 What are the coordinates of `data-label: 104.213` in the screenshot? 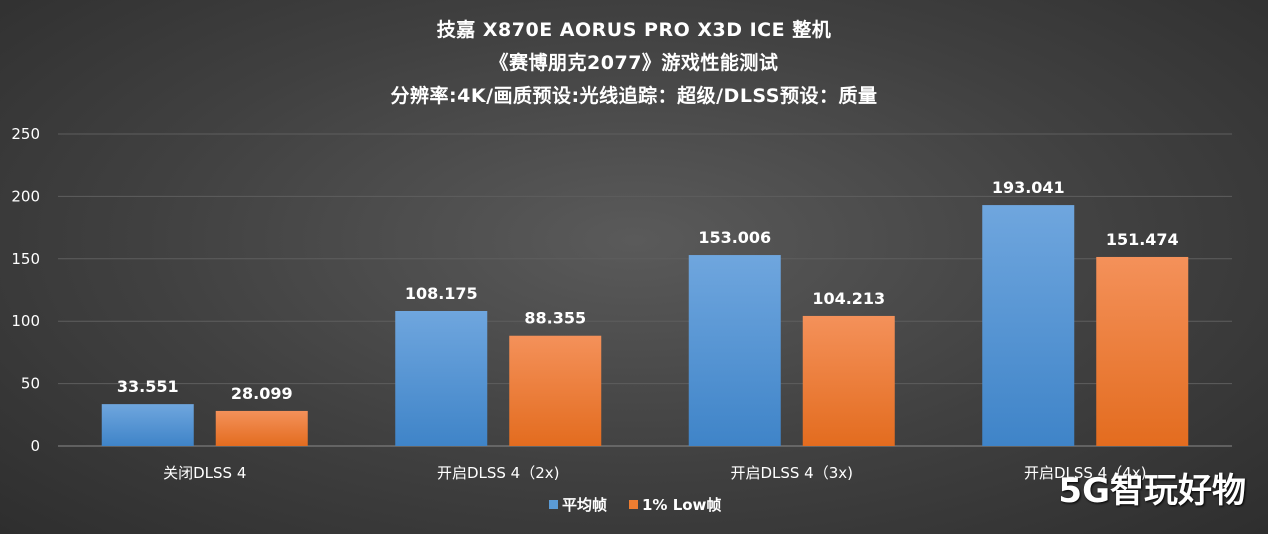 It's located at (848, 298).